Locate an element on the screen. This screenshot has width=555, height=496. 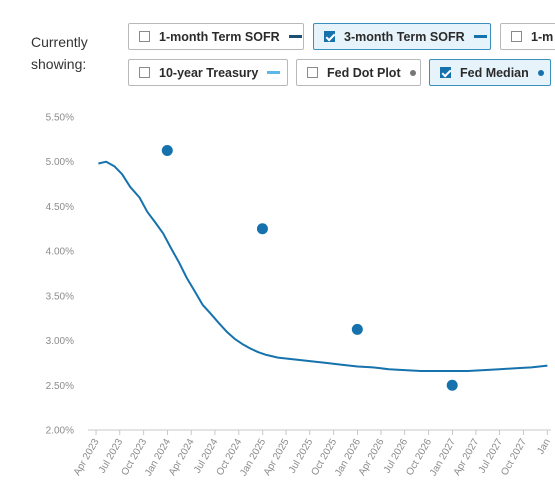
y-tick-label: 3.00% is located at coordinates (60, 341).